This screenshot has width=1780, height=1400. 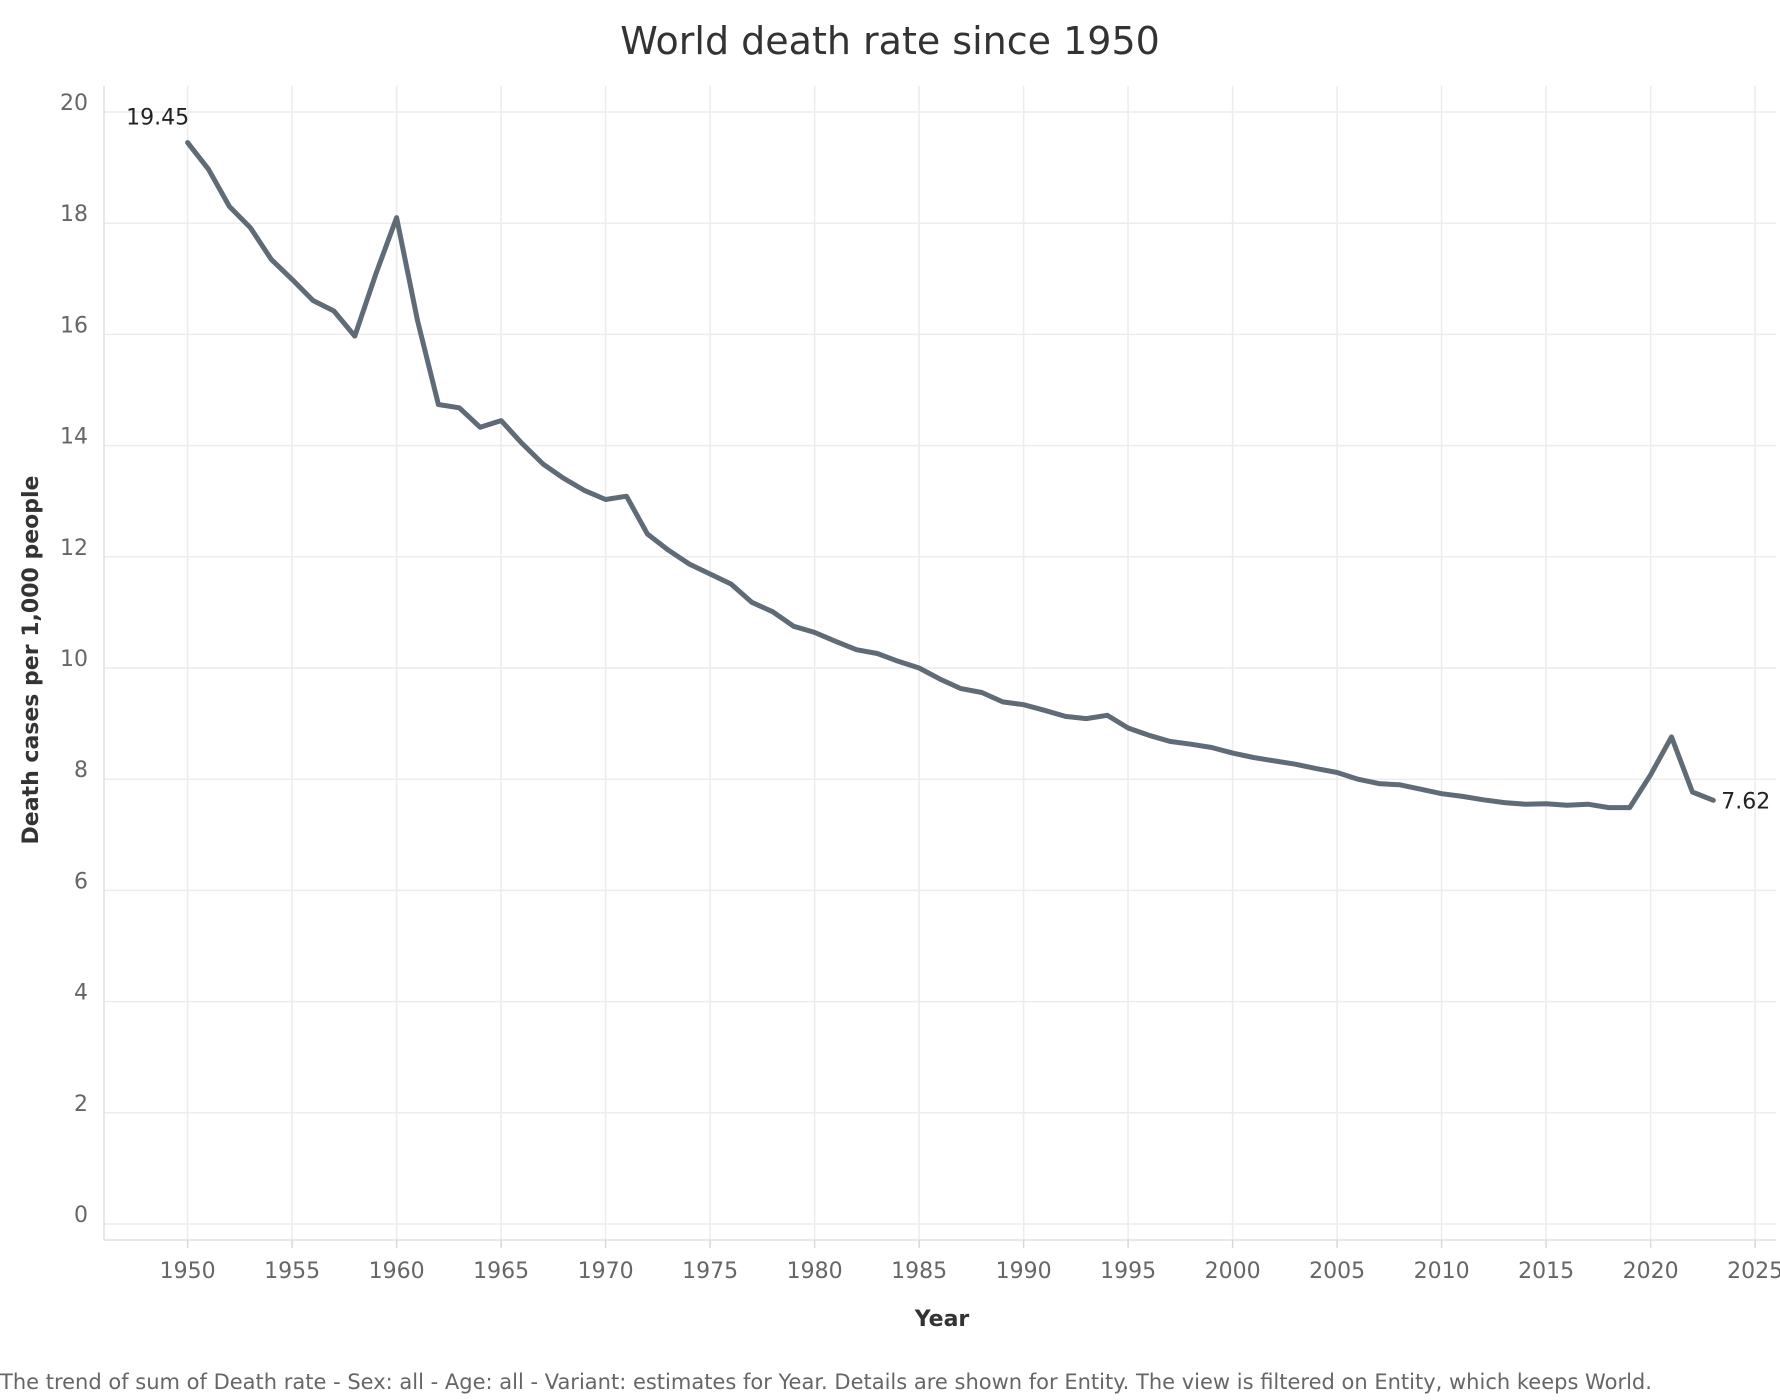 What do you see at coordinates (1745, 801) in the screenshot?
I see `data-label: 7.62` at bounding box center [1745, 801].